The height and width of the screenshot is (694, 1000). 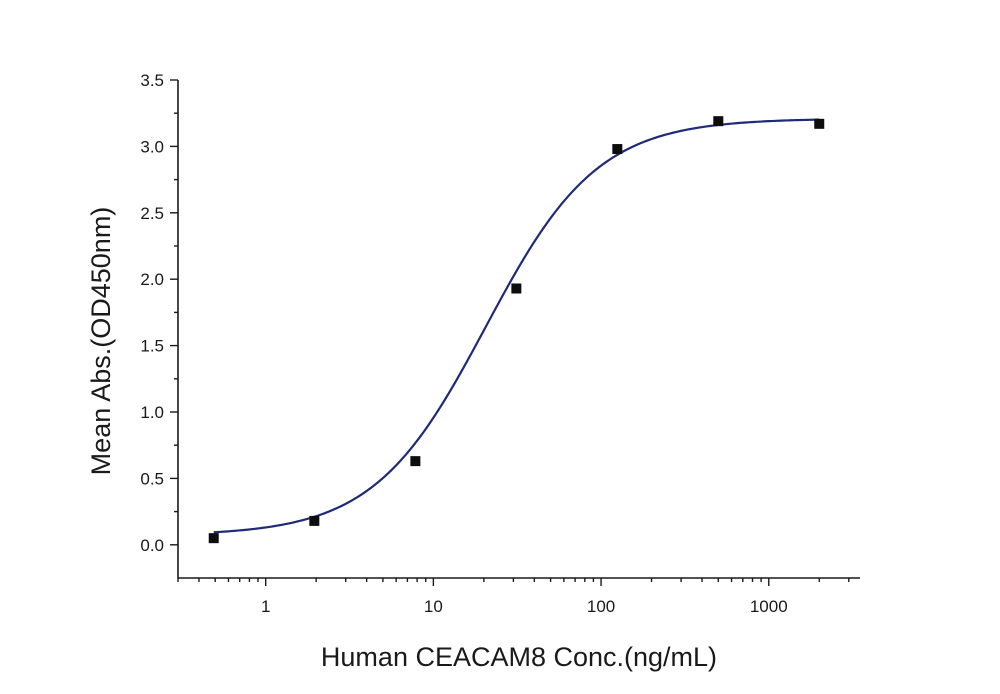 What do you see at coordinates (152, 80) in the screenshot?
I see `y-tick-label: 3.5` at bounding box center [152, 80].